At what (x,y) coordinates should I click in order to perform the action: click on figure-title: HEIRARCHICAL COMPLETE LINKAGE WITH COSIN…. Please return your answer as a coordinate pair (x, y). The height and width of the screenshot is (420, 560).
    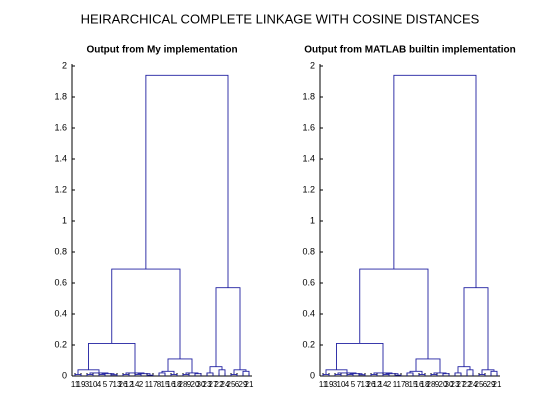
    Looking at the image, I should click on (280, 18).